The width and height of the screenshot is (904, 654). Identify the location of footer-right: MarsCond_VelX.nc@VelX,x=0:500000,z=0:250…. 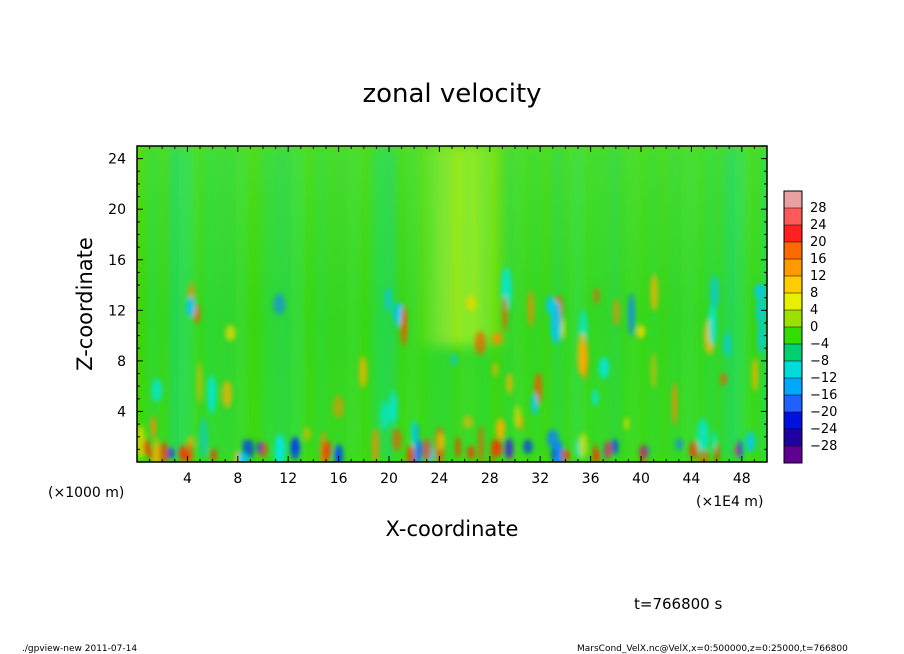
(712, 649).